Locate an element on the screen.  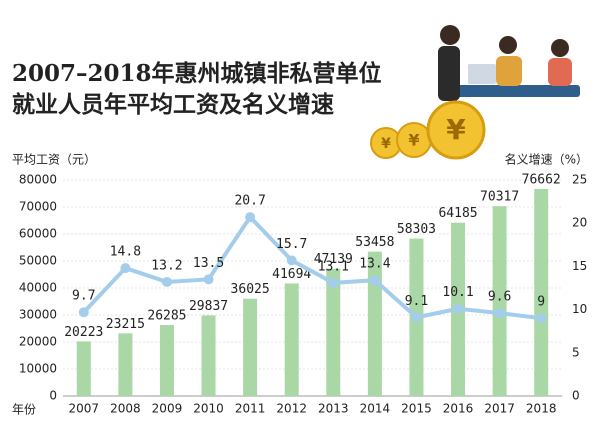
x-tick-label: 2009 is located at coordinates (167, 409).